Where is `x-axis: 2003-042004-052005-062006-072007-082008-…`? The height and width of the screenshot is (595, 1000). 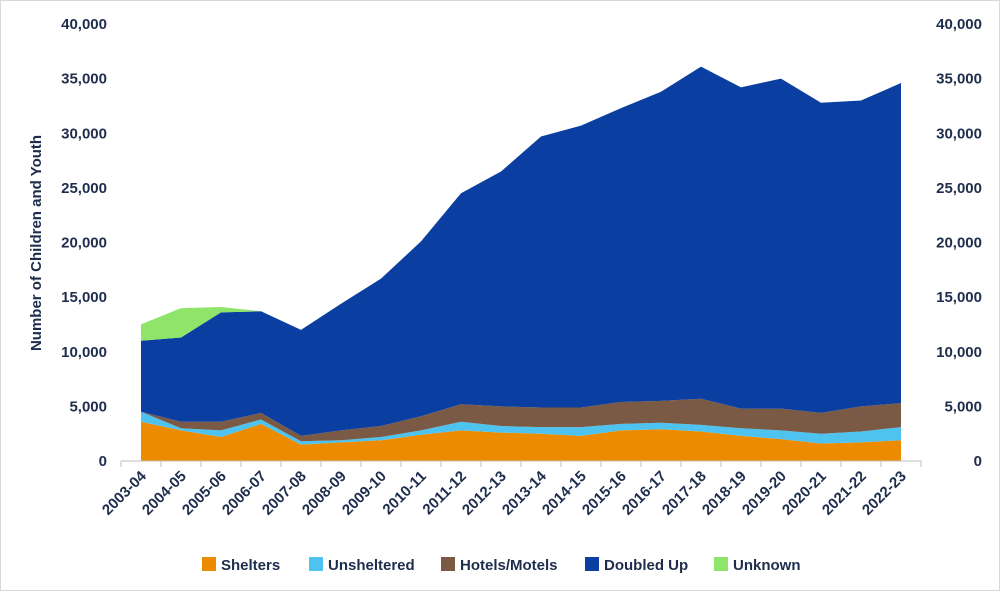 x-axis: 2003-042004-052005-062006-072007-082008-… is located at coordinates (504, 492).